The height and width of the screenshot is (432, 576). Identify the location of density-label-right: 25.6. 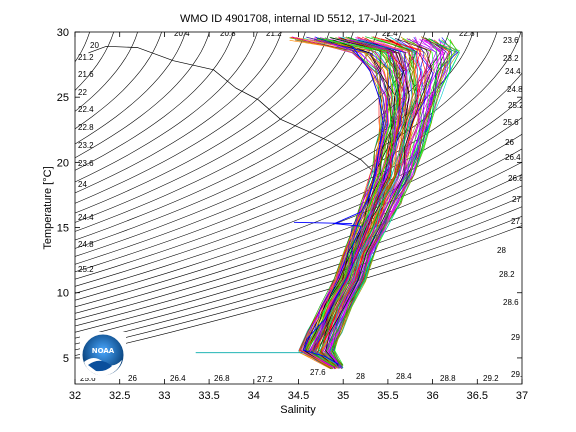
(511, 122).